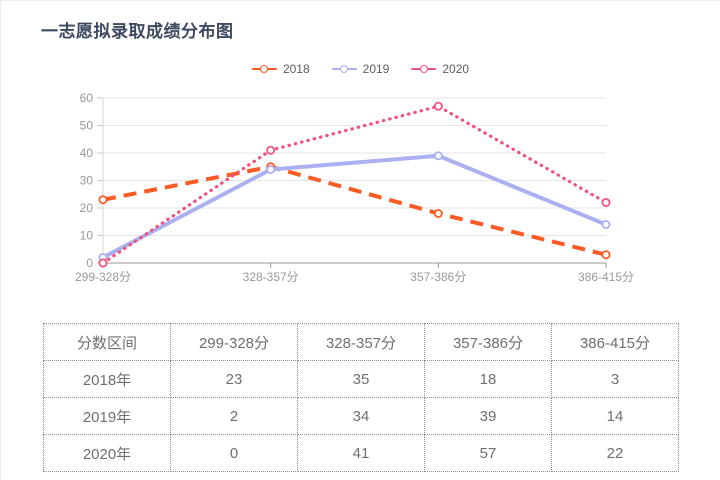 The height and width of the screenshot is (480, 720). I want to click on legend-label: 2019, so click(376, 69).